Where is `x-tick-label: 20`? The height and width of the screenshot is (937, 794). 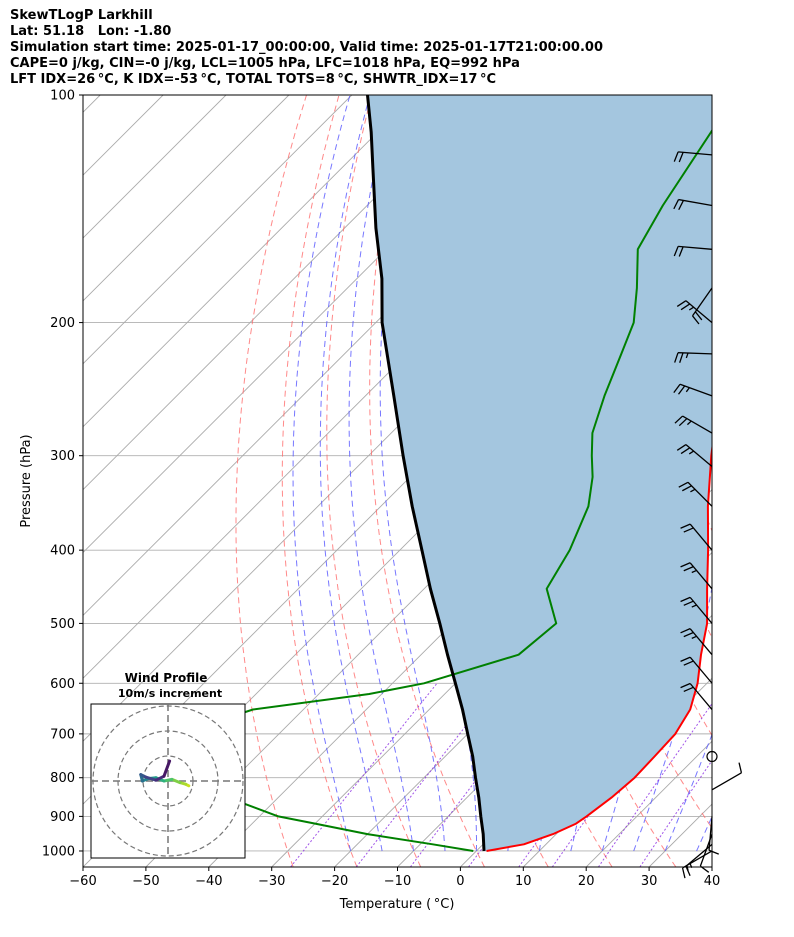 x-tick-label: 20 is located at coordinates (586, 881).